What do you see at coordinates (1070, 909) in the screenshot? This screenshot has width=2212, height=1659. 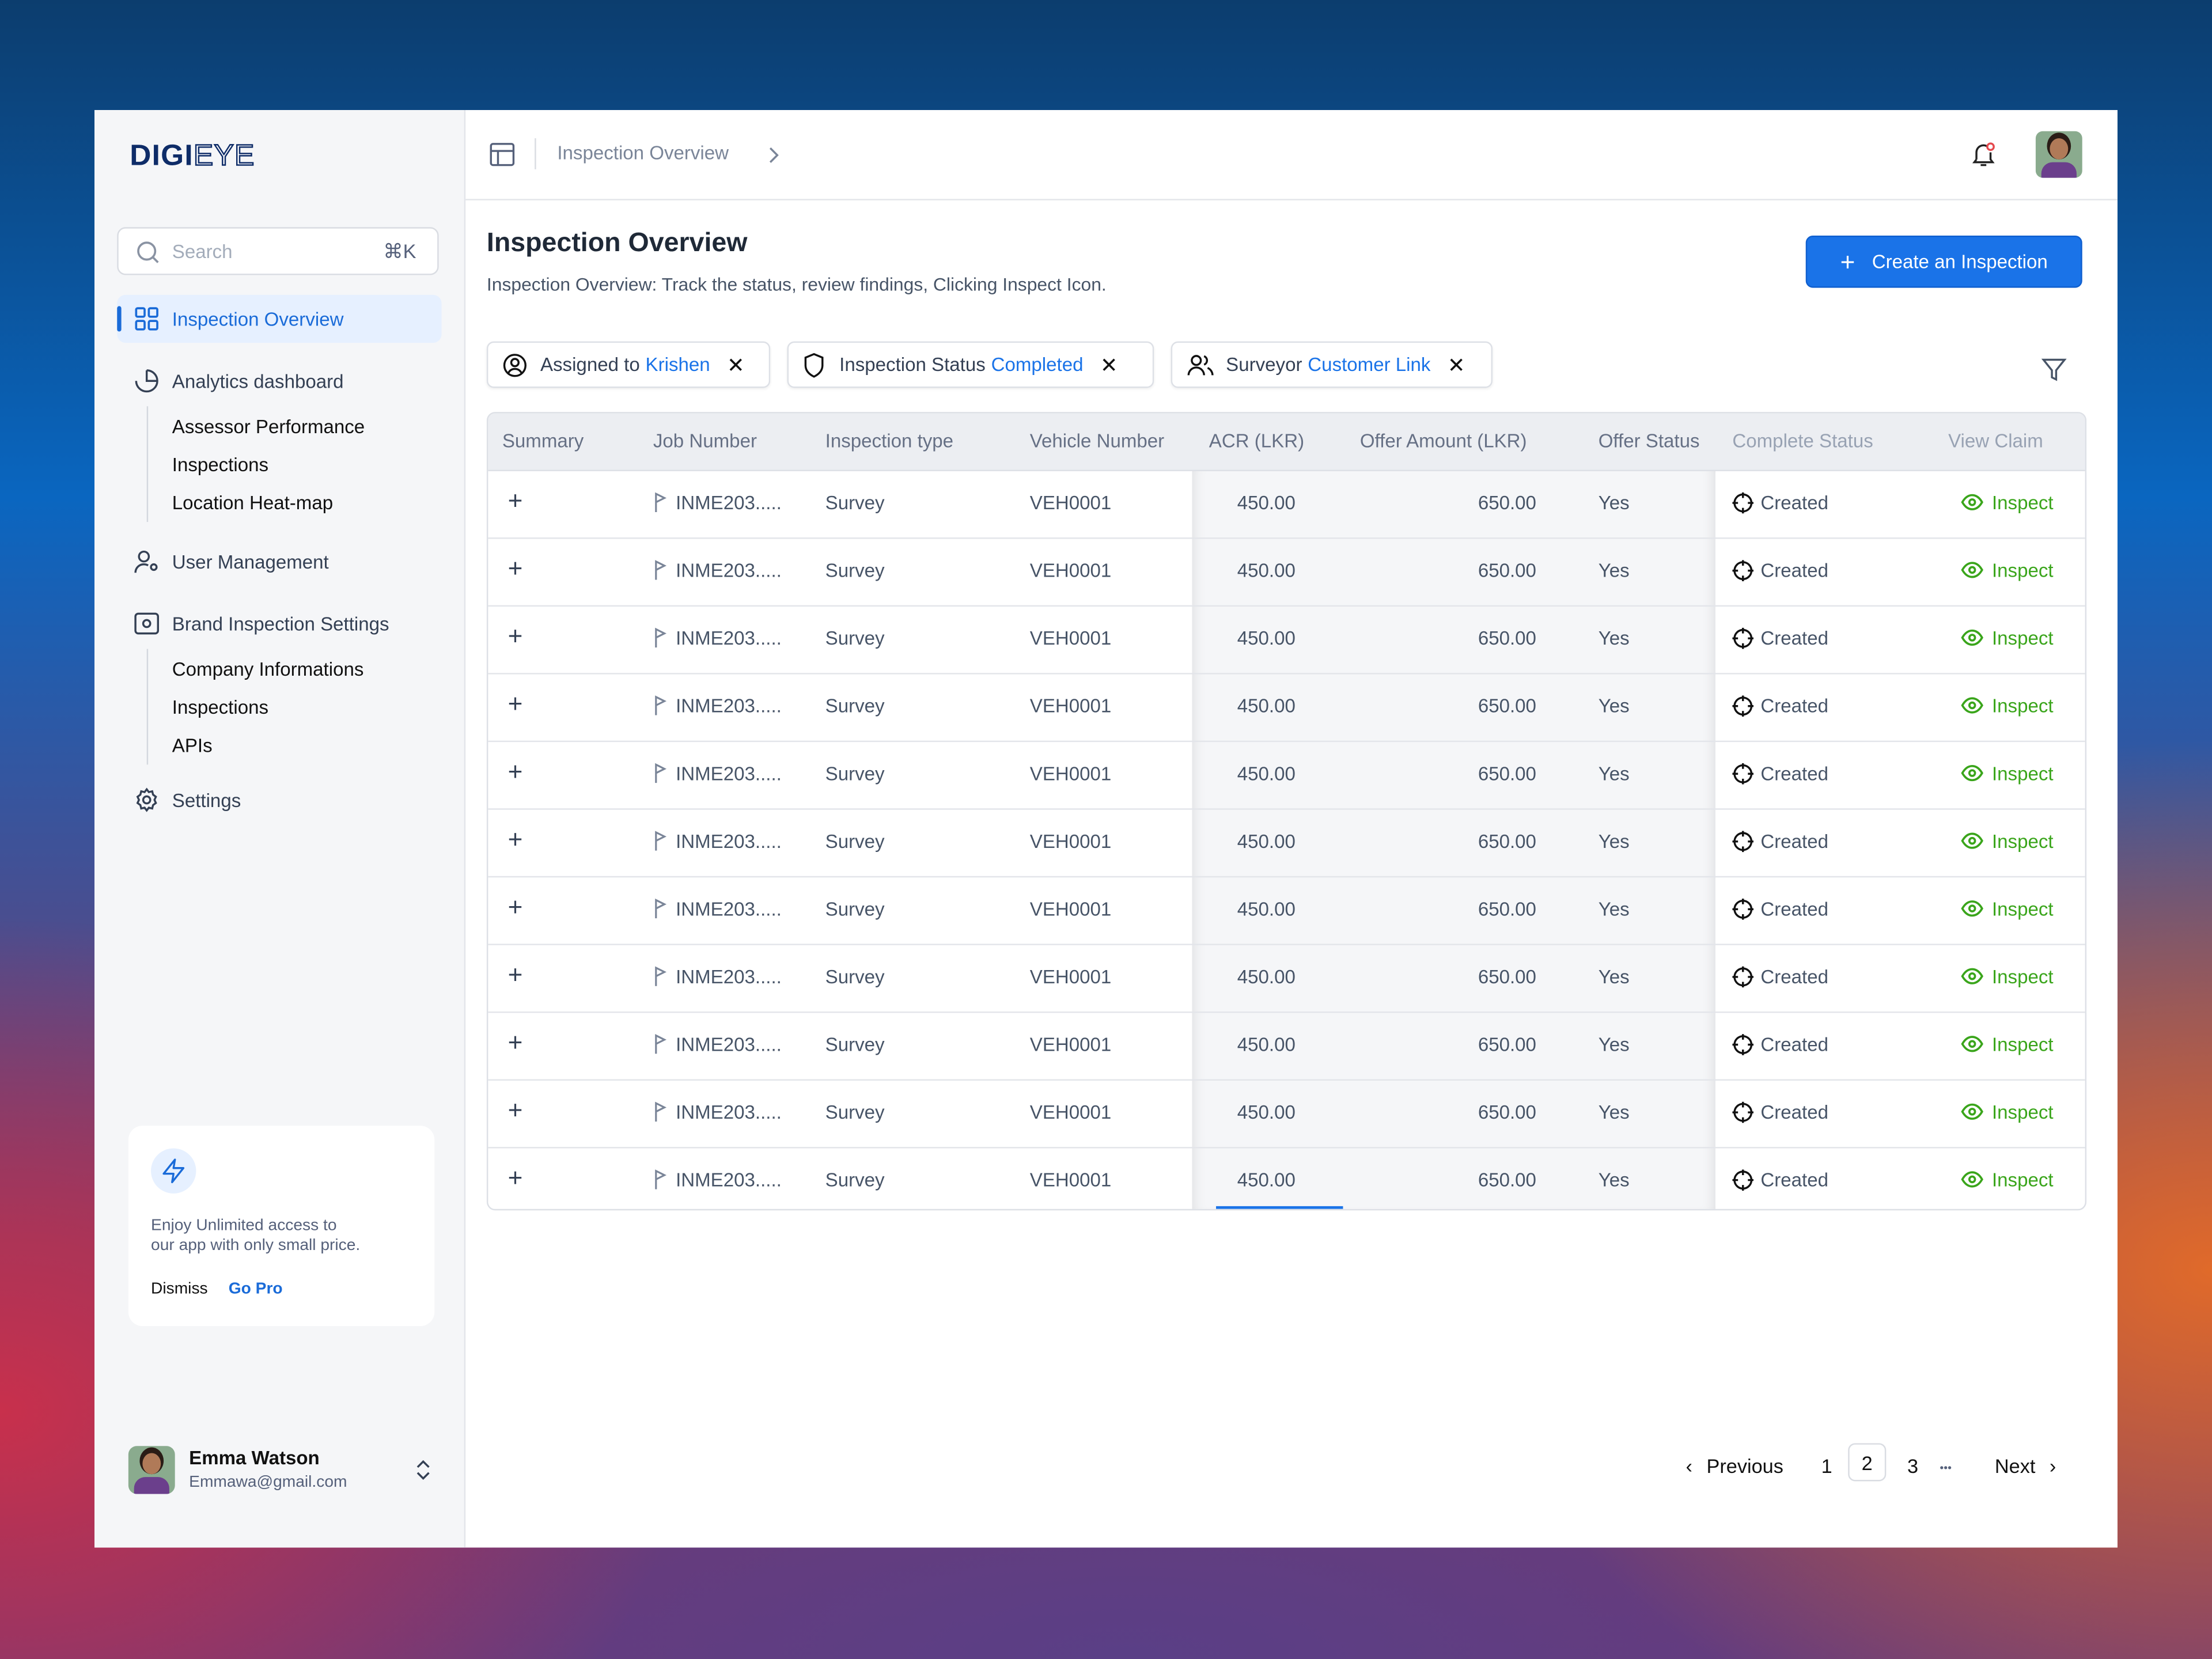 I see `vehicle-number-cell: VEH0001` at bounding box center [1070, 909].